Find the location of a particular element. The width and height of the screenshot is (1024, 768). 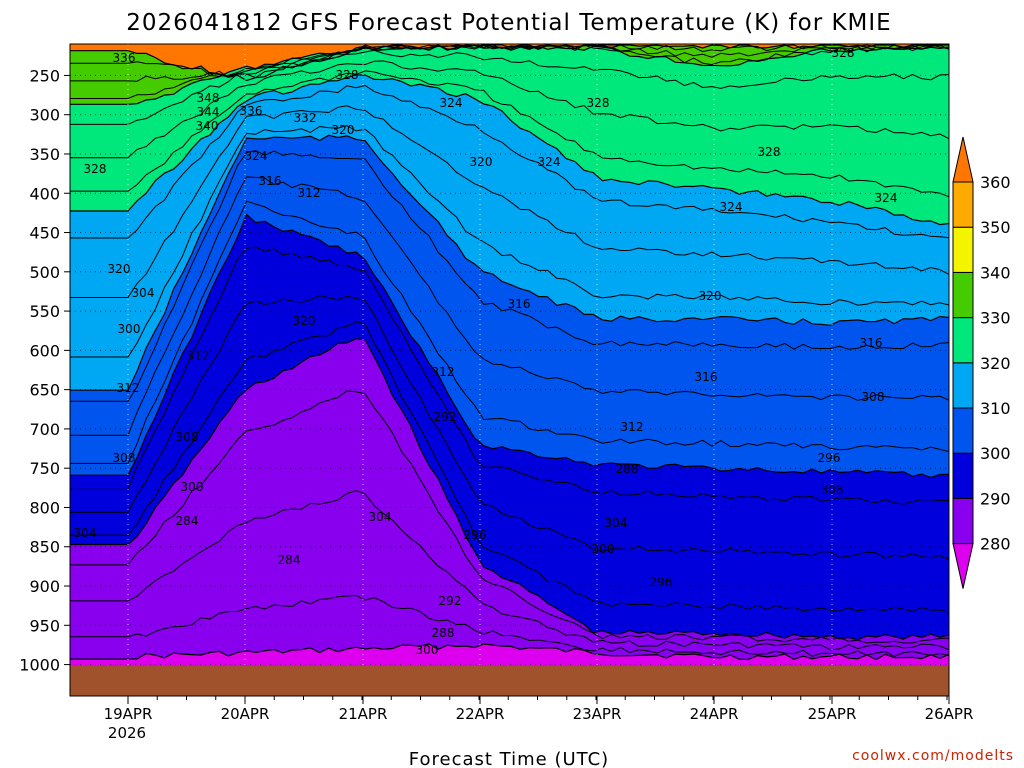

y-tick-label: 500 is located at coordinates (44, 272).